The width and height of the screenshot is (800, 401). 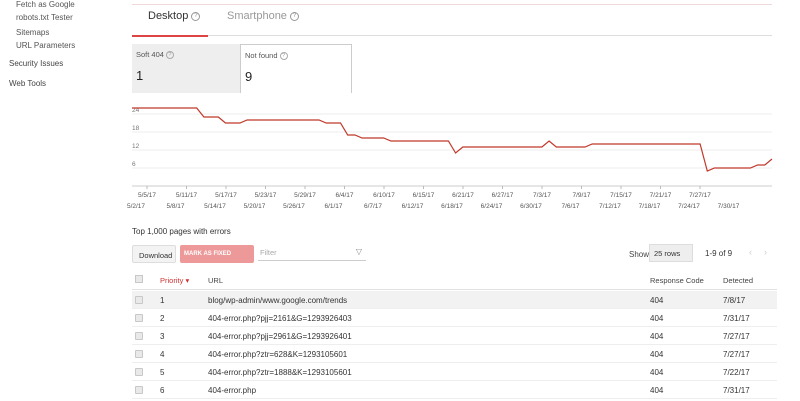 I want to click on sort-down-icon: ▾, so click(x=187, y=280).